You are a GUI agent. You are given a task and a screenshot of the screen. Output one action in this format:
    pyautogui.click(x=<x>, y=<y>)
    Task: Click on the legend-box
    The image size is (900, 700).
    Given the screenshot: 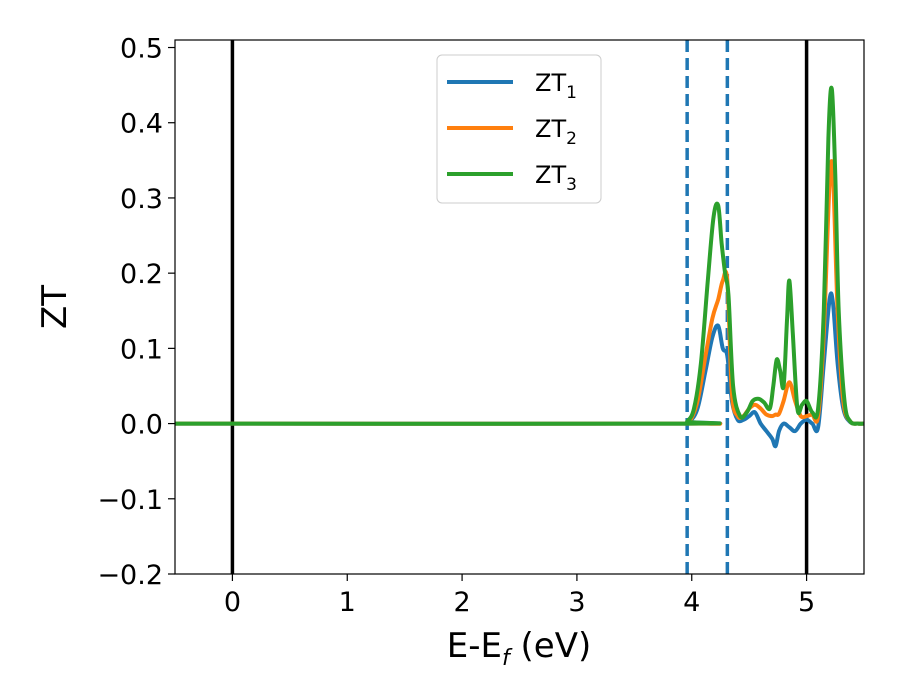 What is the action you would take?
    pyautogui.click(x=519, y=129)
    